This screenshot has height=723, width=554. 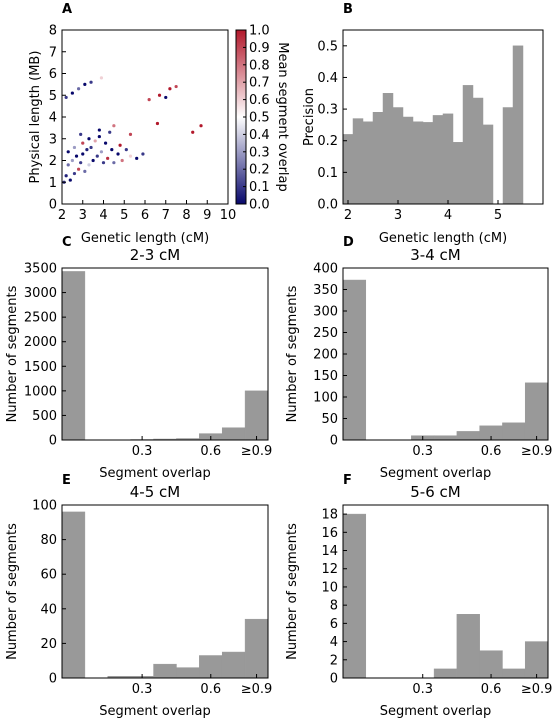 What do you see at coordinates (259, 135) in the screenshot?
I see `colorbar-tick-label: 0.4` at bounding box center [259, 135].